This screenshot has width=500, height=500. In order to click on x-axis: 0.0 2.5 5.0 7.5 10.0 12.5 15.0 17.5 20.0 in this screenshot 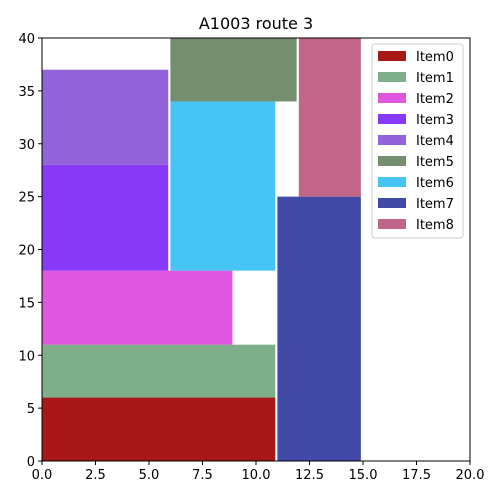, I will do `click(258, 472)`.